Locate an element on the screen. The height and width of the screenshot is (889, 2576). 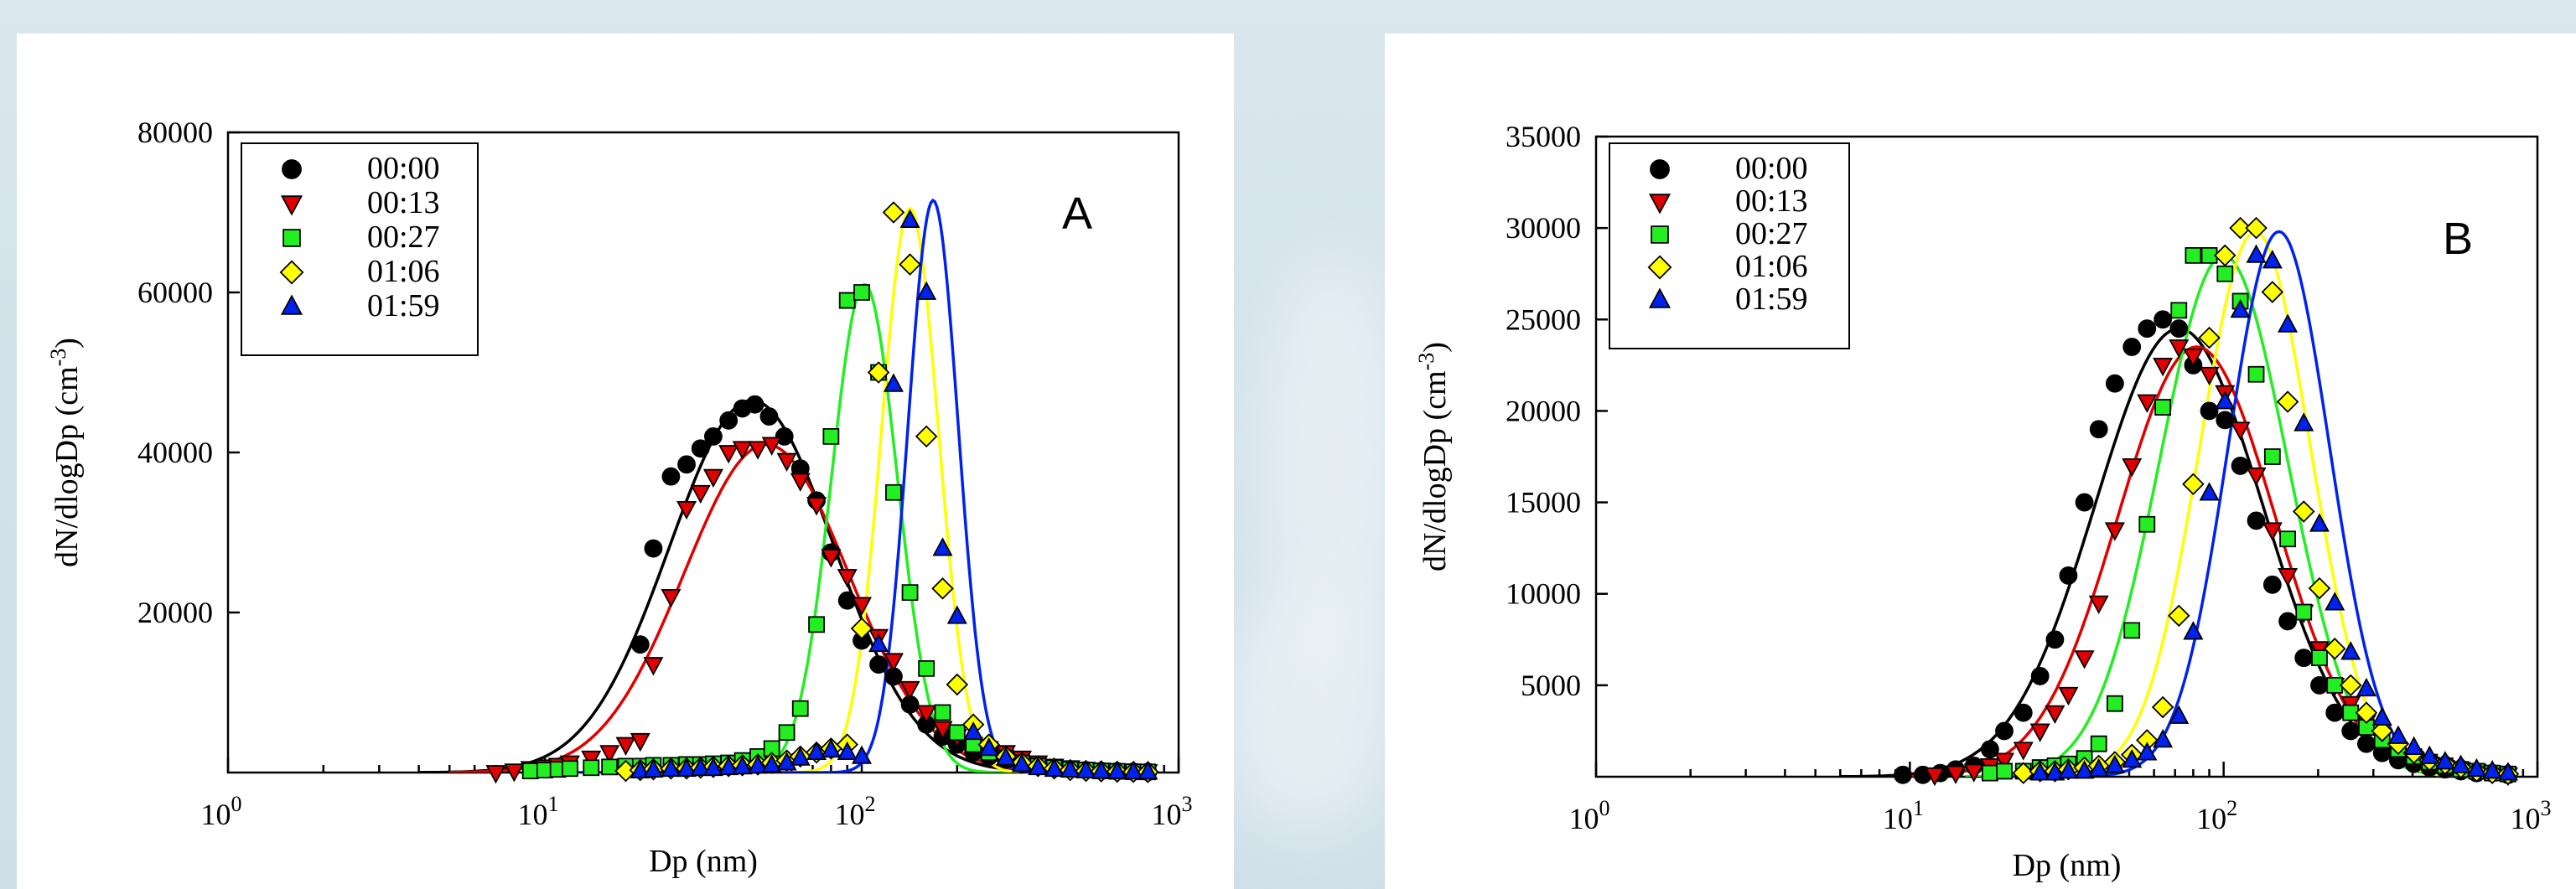
legend-marker is located at coordinates (291, 238).